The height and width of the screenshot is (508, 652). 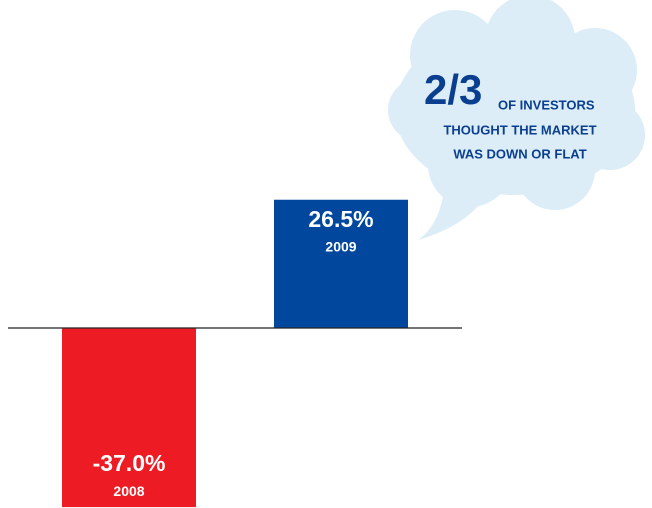 I want to click on data-label: -37.0%, so click(x=129, y=463).